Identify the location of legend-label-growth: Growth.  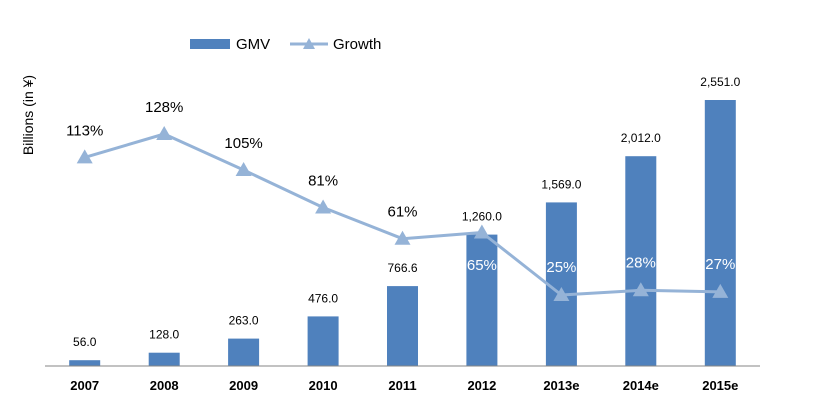
(357, 44).